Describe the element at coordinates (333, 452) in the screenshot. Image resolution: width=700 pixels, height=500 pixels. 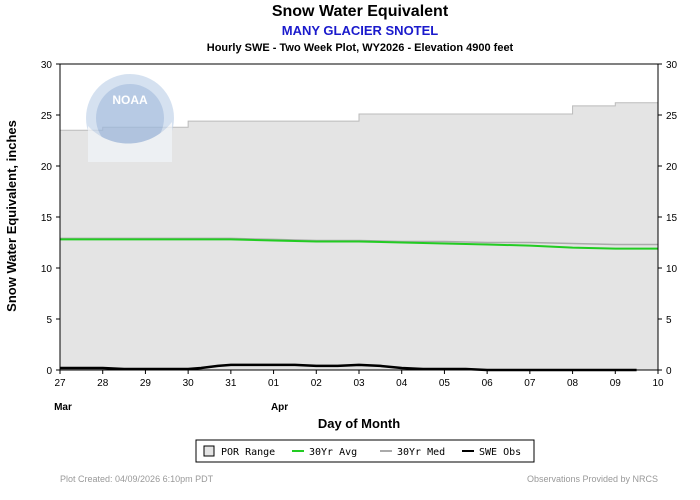
I see `legend-label-30yr-avg: 30Yr Avg` at that location.